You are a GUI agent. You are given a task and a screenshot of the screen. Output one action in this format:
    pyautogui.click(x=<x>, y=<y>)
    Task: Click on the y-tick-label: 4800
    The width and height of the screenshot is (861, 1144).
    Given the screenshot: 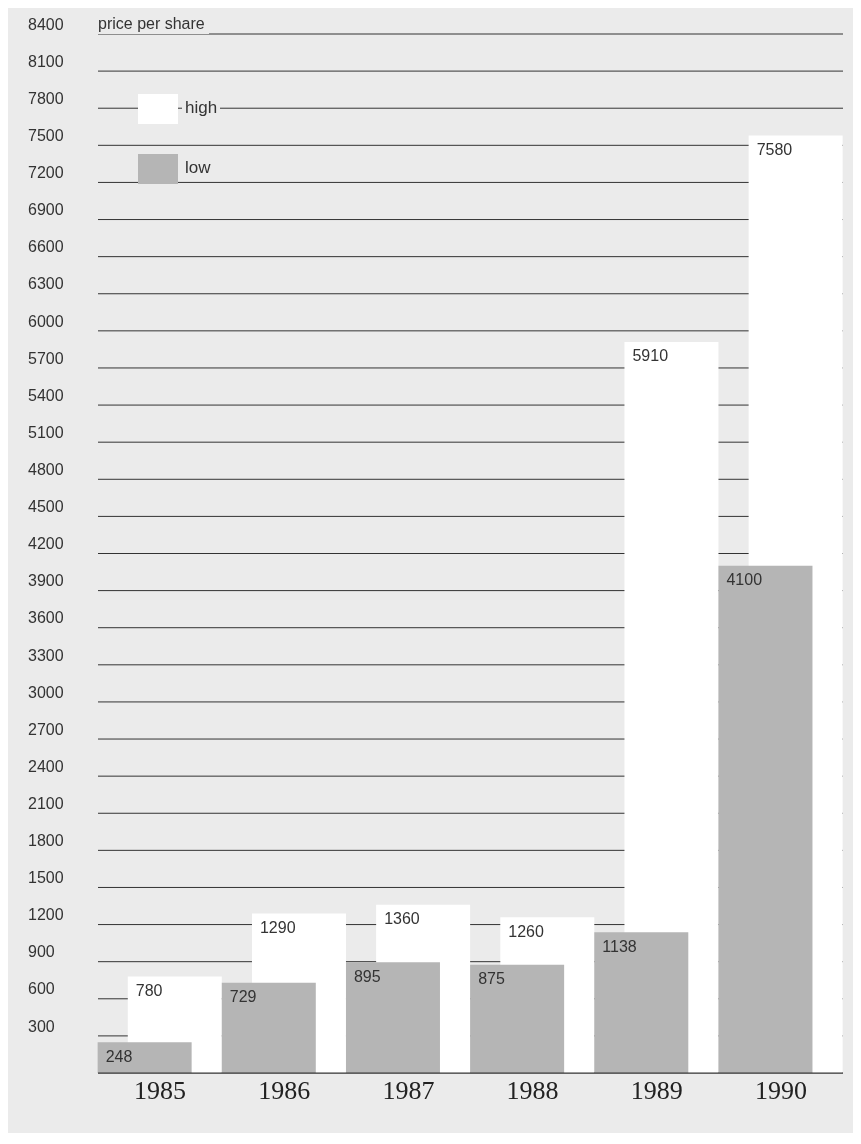 What is the action you would take?
    pyautogui.click(x=46, y=469)
    